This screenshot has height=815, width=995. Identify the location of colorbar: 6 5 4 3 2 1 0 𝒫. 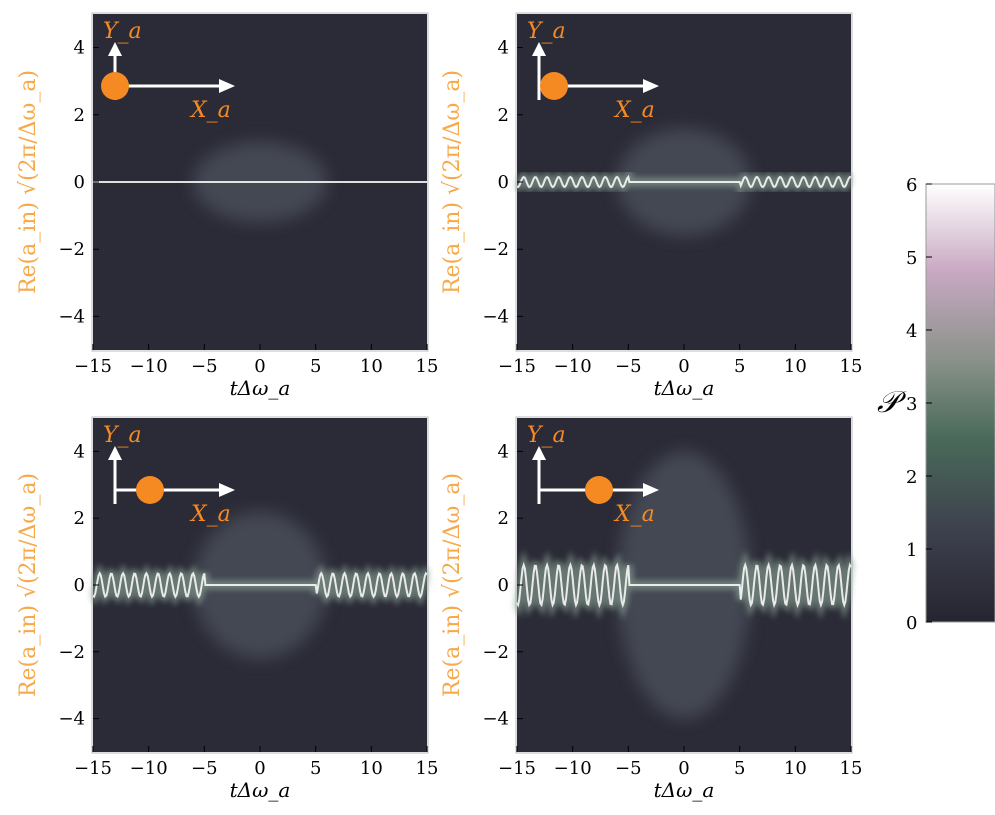
(936, 404).